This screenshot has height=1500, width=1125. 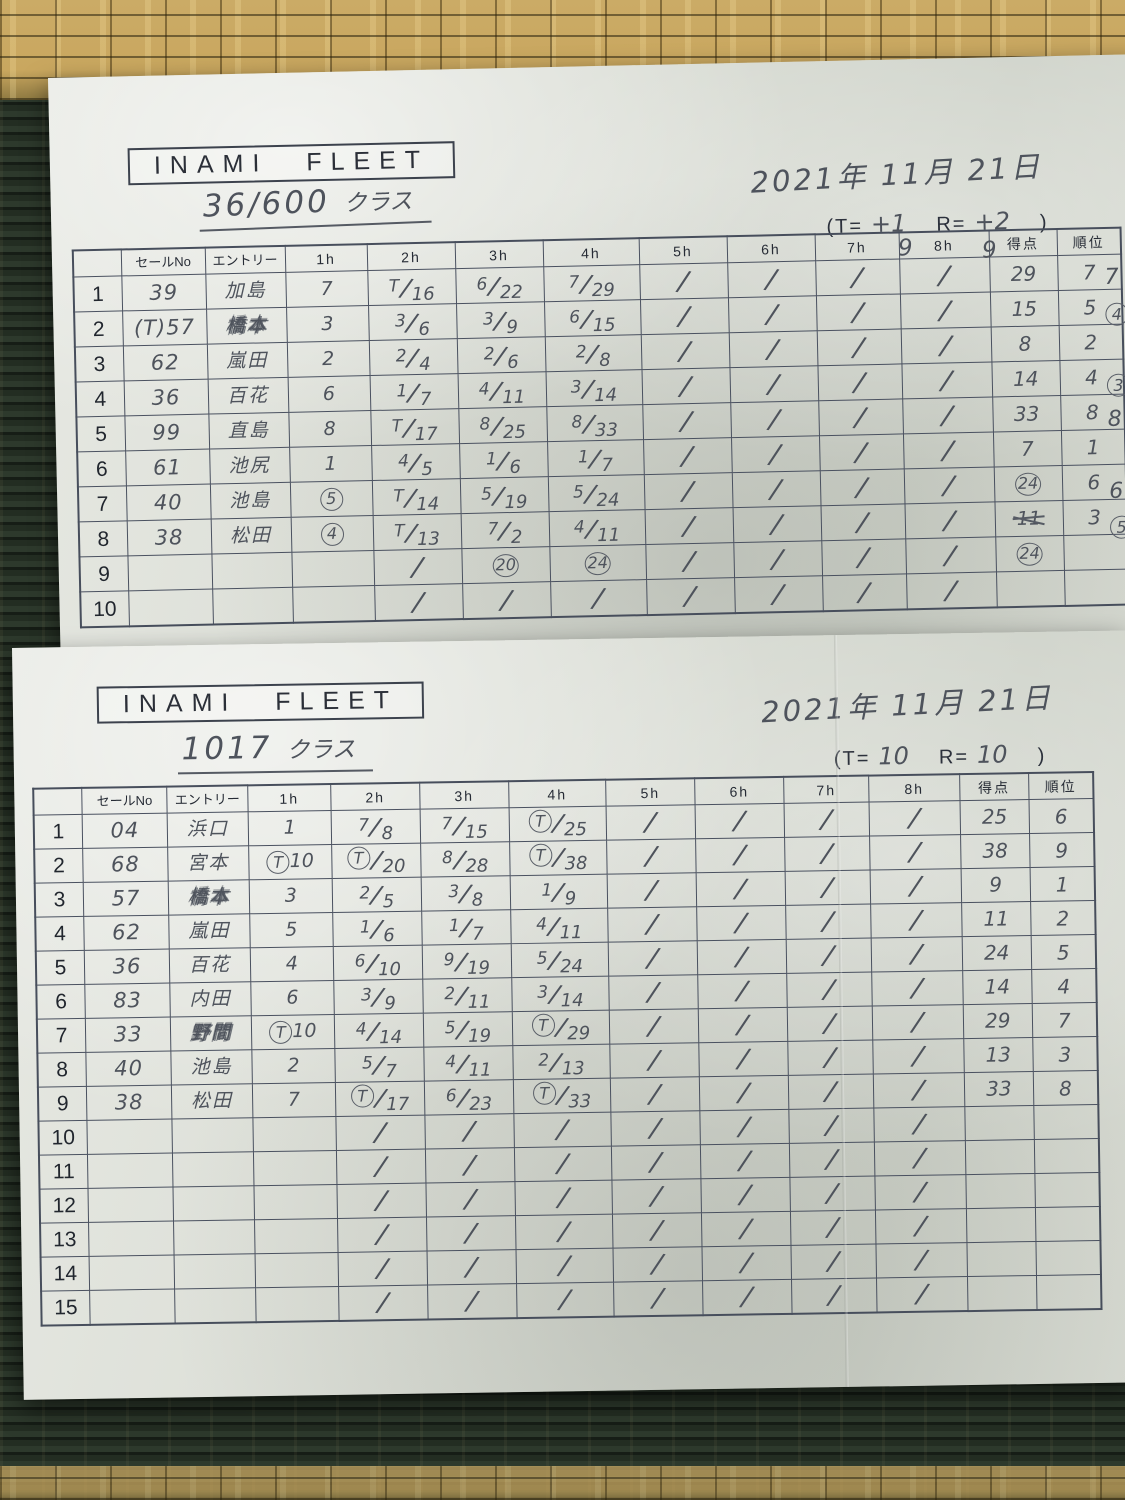 I want to click on hour-7-cell: /, so click(x=834, y=1296).